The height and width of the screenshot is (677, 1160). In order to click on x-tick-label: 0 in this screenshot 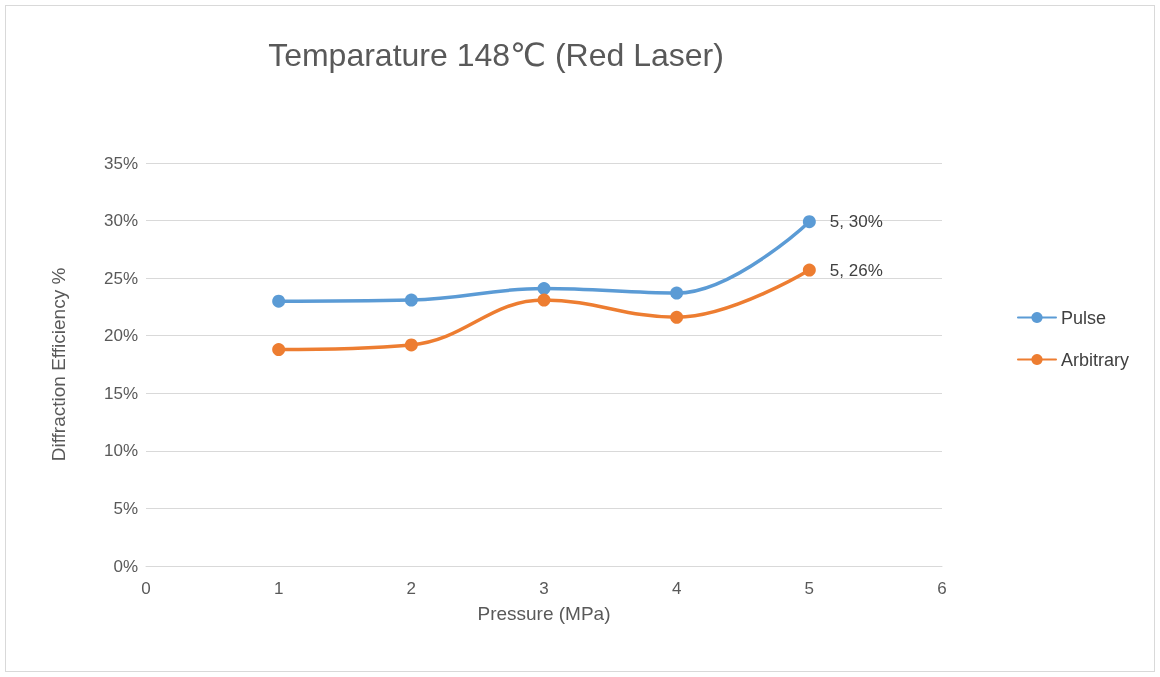, I will do `click(146, 588)`.